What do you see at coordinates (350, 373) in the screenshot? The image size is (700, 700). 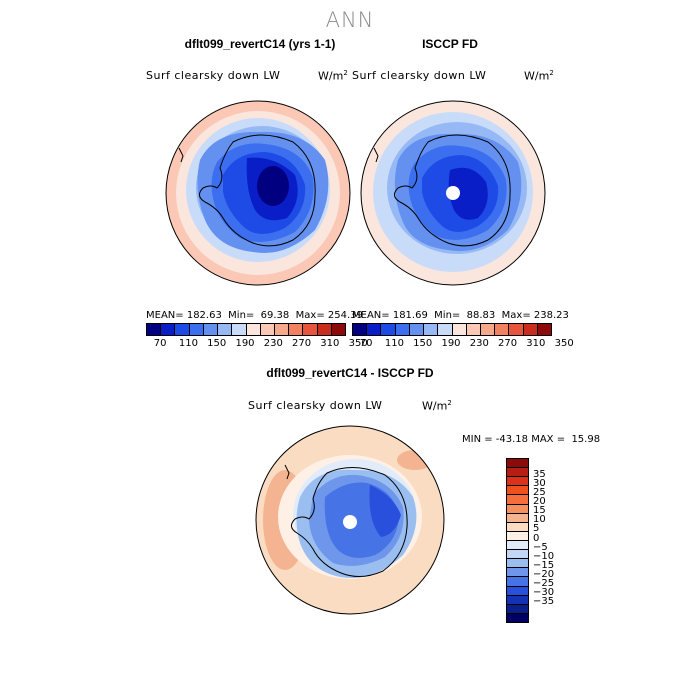 I see `diff-panel-title: dflt099_revertC14 - ISCCP FD` at bounding box center [350, 373].